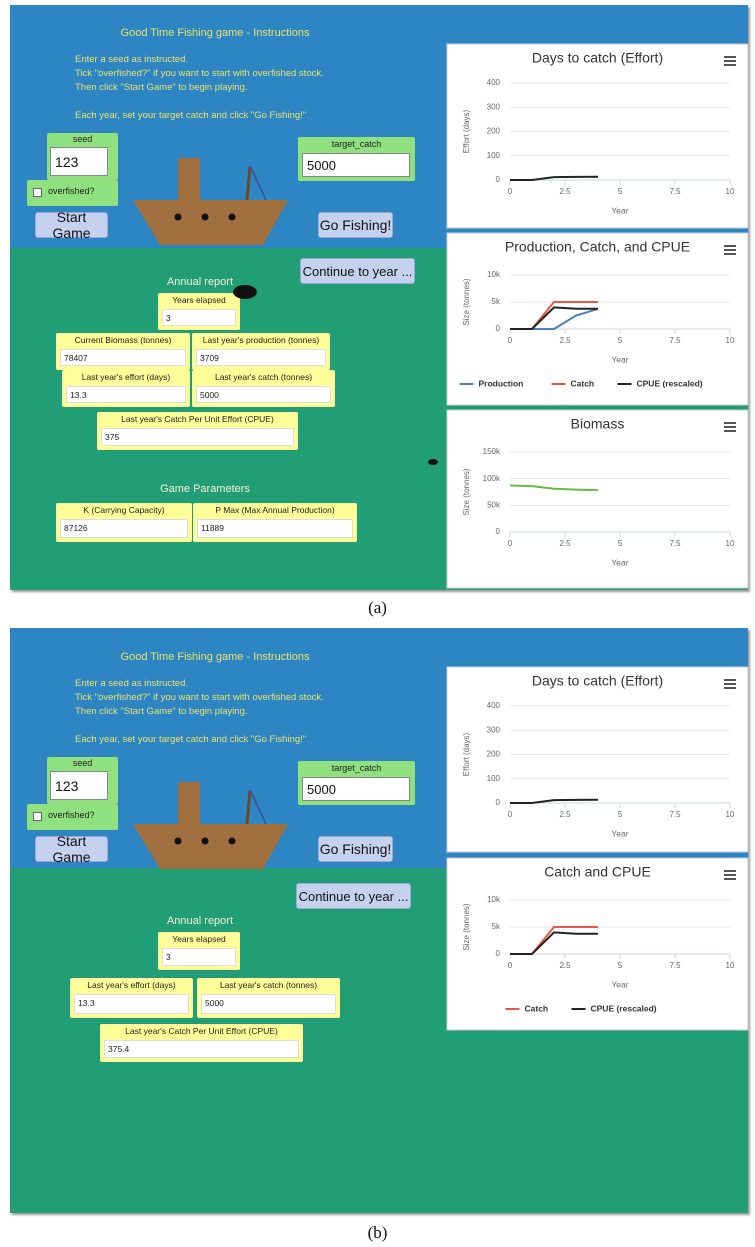 The image size is (755, 1247). I want to click on field-value: 5000, so click(263, 394).